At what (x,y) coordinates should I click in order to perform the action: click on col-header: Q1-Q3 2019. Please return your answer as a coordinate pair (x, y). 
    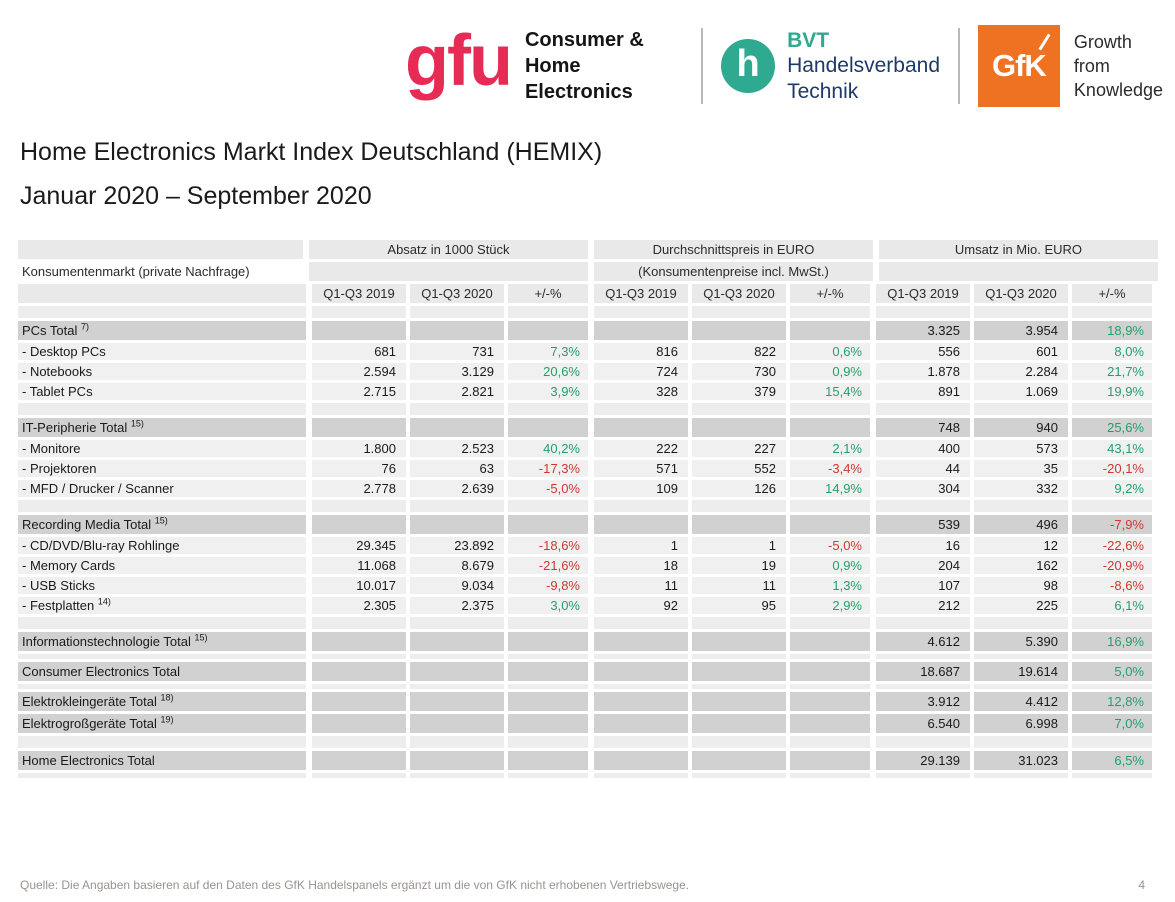
    Looking at the image, I should click on (923, 293).